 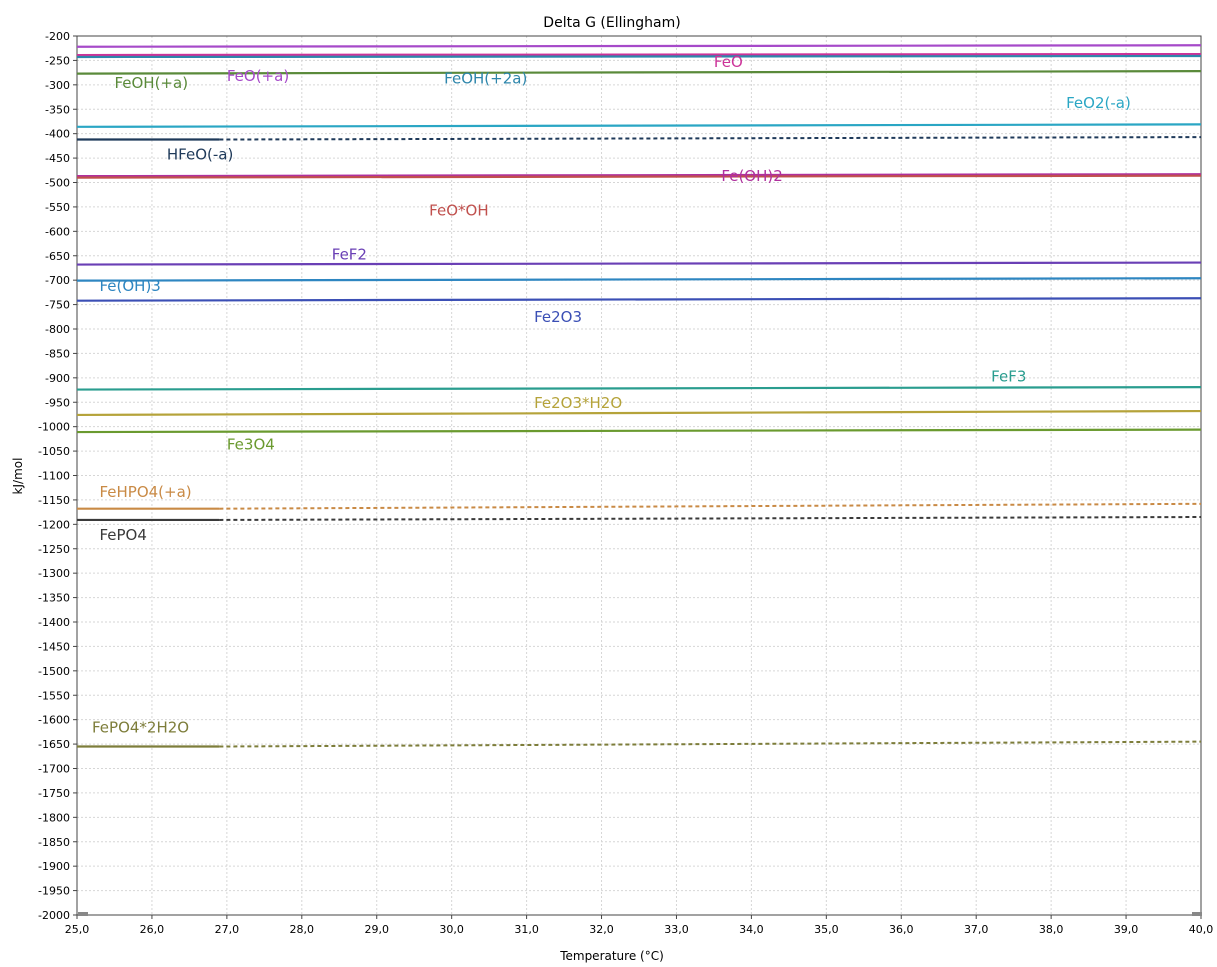 What do you see at coordinates (54, 427) in the screenshot?
I see `y-tick-label: -1000` at bounding box center [54, 427].